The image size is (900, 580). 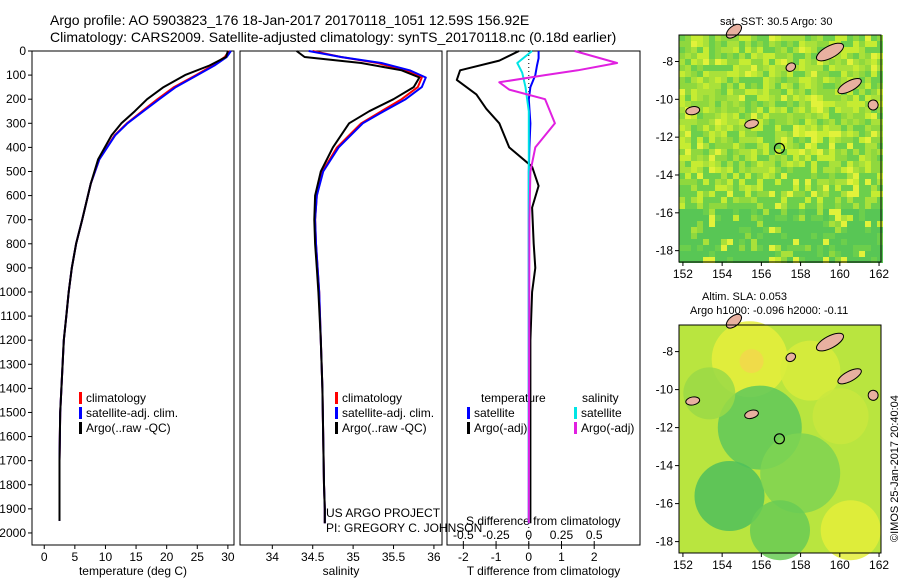 What do you see at coordinates (543, 521) in the screenshot?
I see `s-diff-label: S difference from climatology` at bounding box center [543, 521].